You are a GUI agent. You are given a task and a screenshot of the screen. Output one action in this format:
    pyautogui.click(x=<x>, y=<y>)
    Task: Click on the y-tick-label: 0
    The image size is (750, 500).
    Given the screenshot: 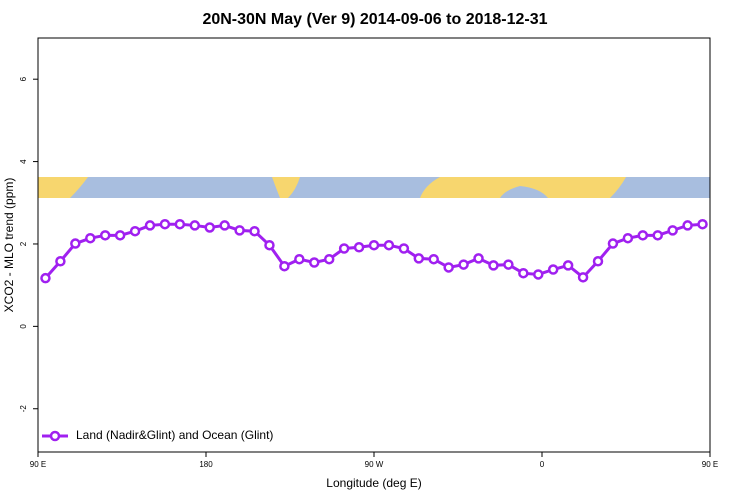 What is the action you would take?
    pyautogui.click(x=23, y=326)
    